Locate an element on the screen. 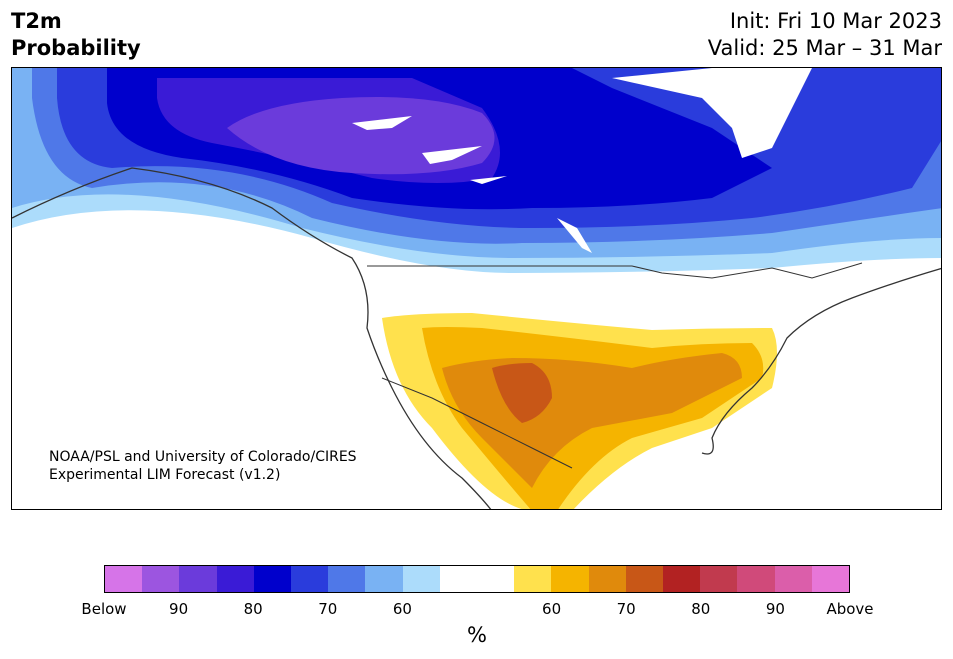 The height and width of the screenshot is (659, 953). colorbar-tick-label: Above is located at coordinates (850, 609).